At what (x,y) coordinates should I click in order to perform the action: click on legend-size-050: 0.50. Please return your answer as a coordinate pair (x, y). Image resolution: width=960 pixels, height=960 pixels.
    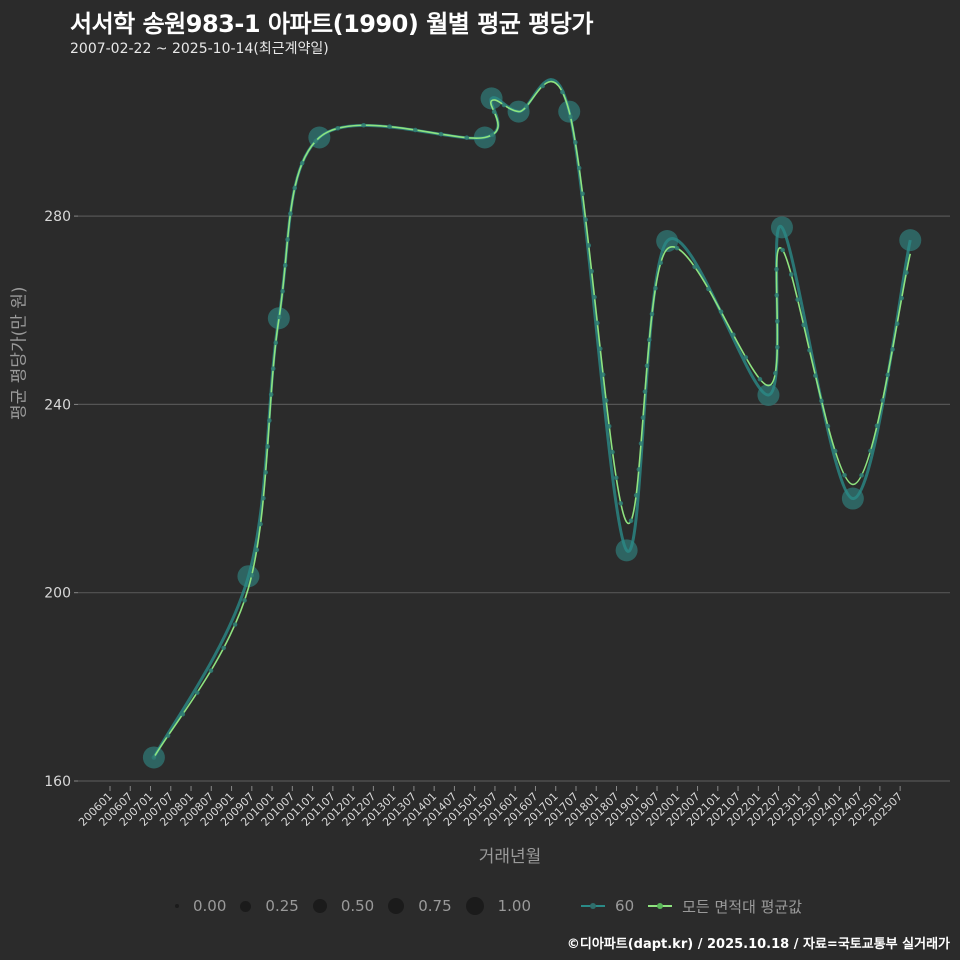
    Looking at the image, I should click on (343, 906).